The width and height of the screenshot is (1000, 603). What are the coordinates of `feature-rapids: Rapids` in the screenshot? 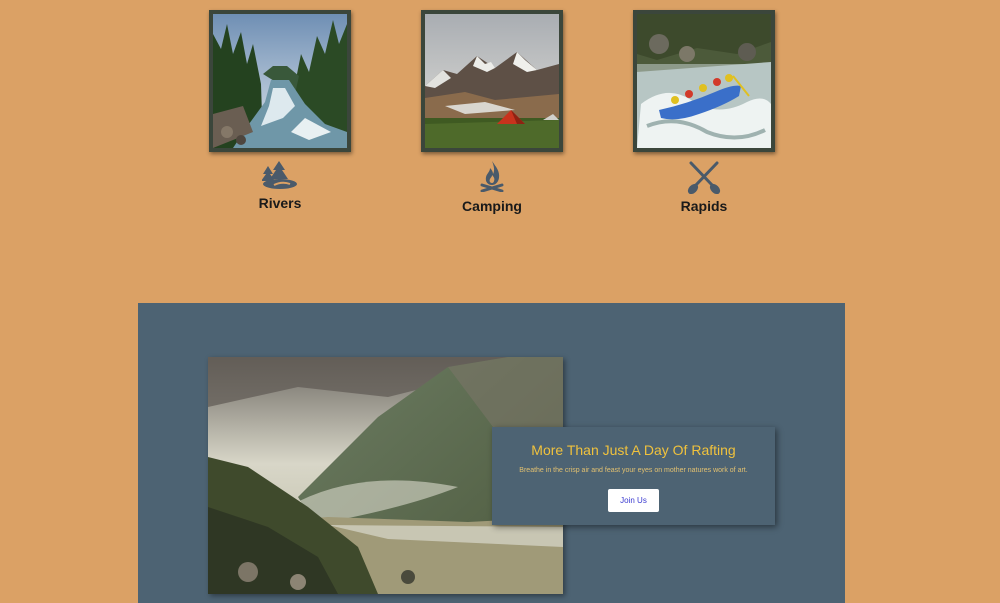 It's located at (704, 115).